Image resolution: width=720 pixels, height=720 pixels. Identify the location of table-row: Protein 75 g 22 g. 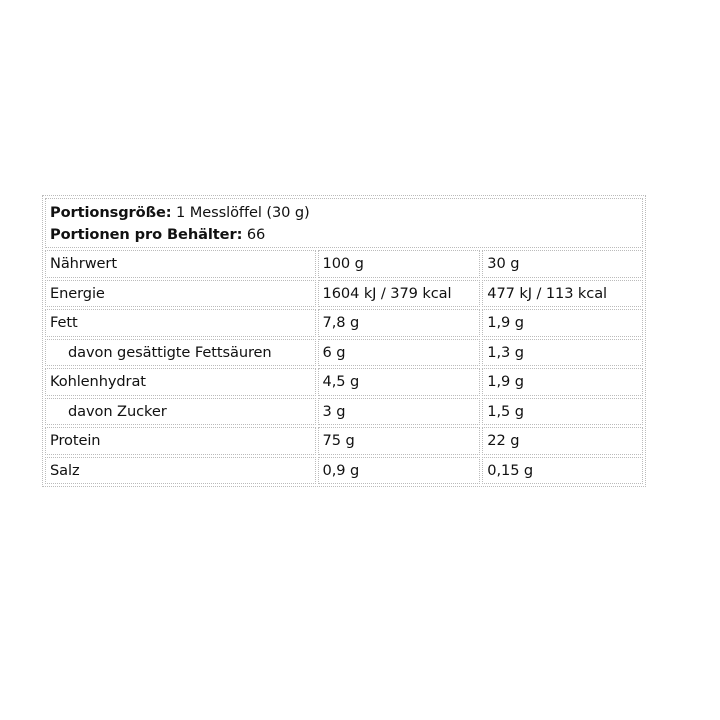
(344, 441).